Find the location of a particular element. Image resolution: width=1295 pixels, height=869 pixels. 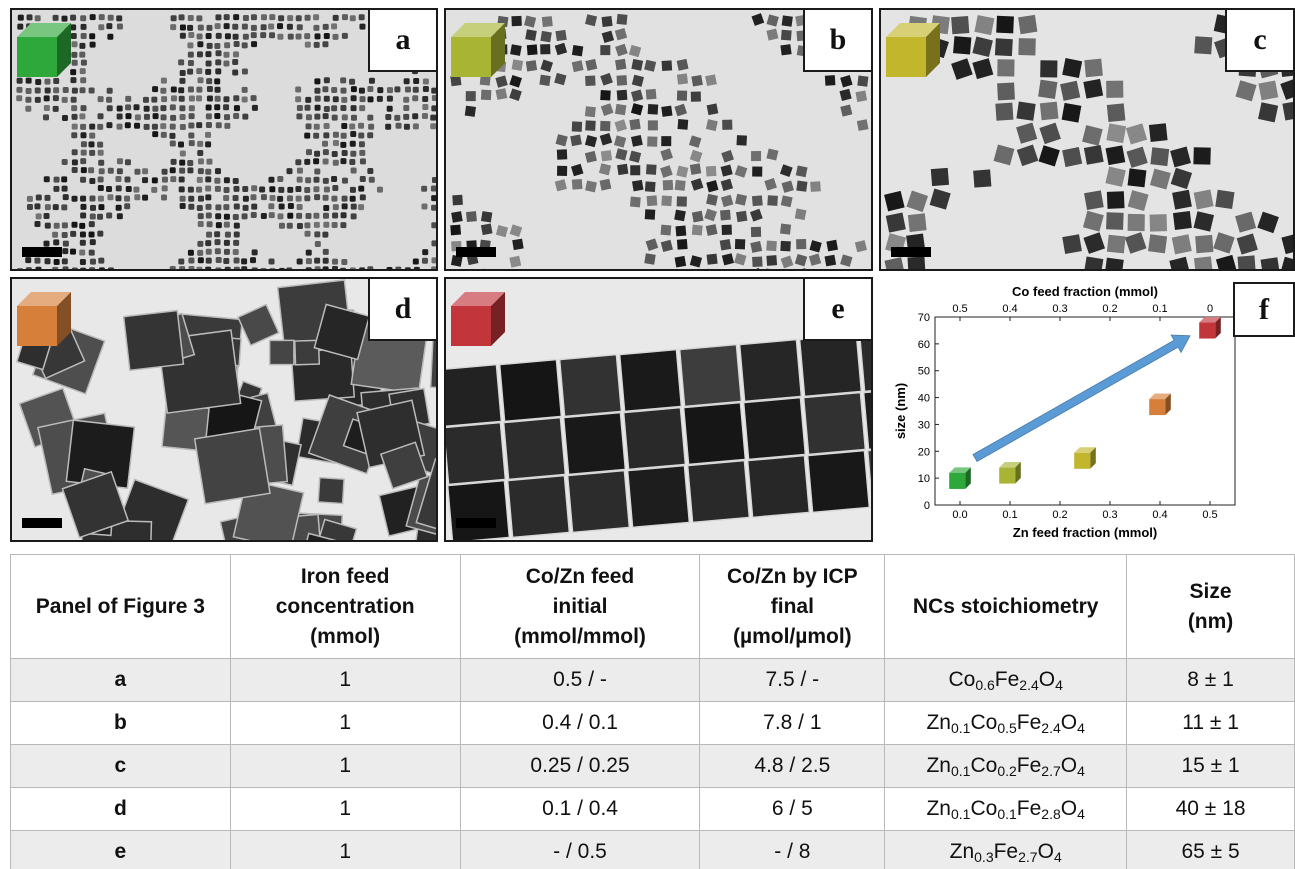

column-header: NCs stoichiometry is located at coordinates (1006, 606).